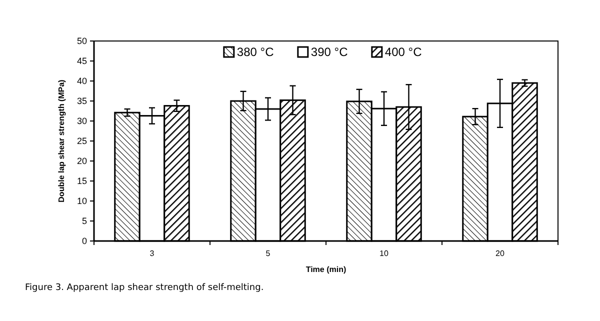  Describe the element at coordinates (81, 121) in the screenshot. I see `y-tick-label: 30` at that location.